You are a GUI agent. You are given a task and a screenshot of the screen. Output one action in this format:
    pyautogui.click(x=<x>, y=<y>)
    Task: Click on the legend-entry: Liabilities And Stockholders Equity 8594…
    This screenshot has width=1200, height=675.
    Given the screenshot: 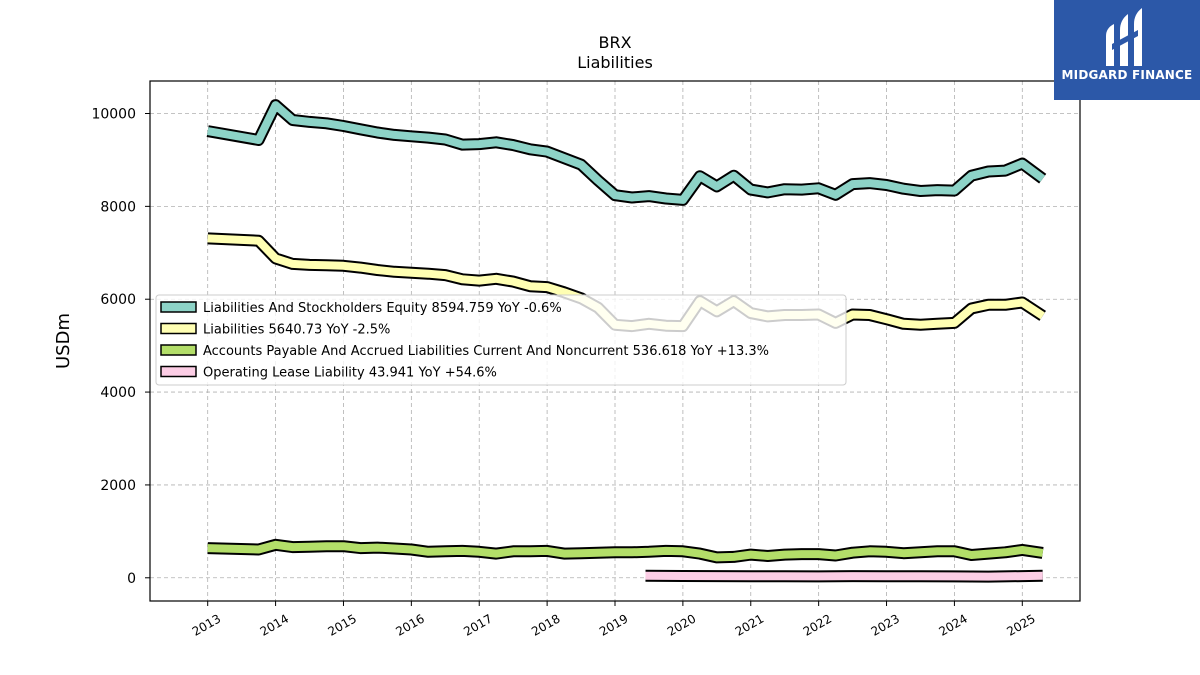 What is the action you would take?
    pyautogui.click(x=382, y=308)
    